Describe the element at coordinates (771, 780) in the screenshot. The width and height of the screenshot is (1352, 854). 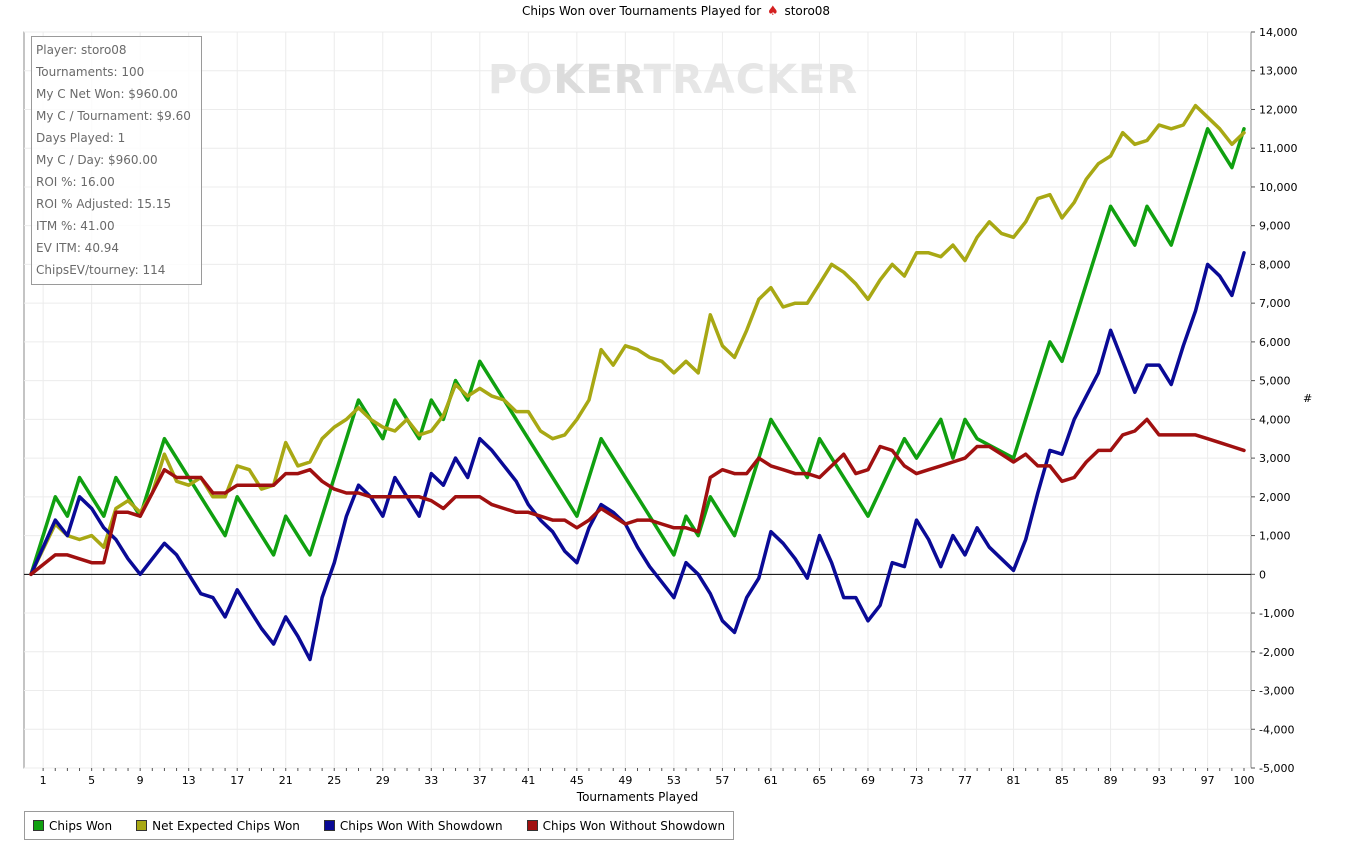
I see `x-tick-label: 61` at that location.